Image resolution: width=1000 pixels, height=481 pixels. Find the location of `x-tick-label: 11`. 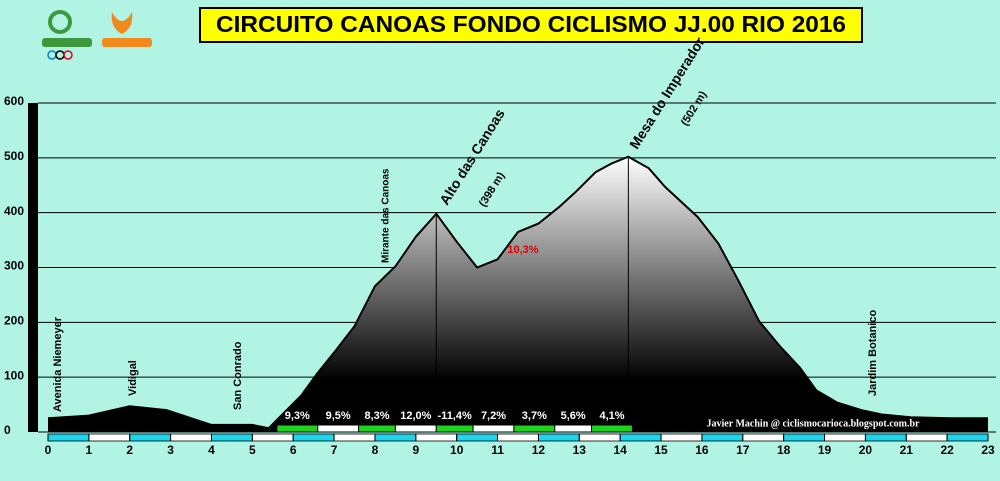

x-tick-label: 11 is located at coordinates (497, 450).